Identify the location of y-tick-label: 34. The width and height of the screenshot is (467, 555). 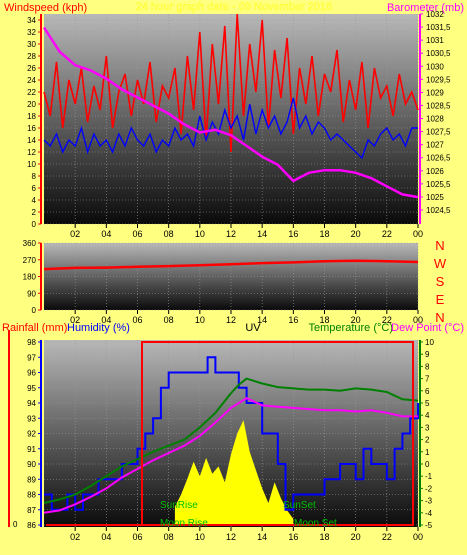
(31, 20).